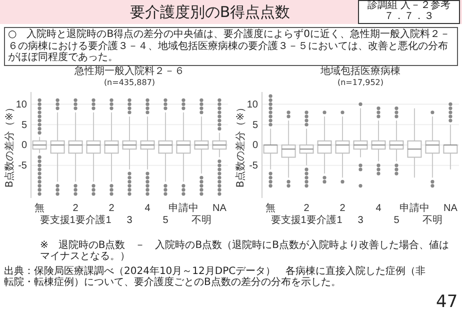 The image size is (462, 320). I want to click on text: 要介護度別のB得点点数, so click(210, 12).